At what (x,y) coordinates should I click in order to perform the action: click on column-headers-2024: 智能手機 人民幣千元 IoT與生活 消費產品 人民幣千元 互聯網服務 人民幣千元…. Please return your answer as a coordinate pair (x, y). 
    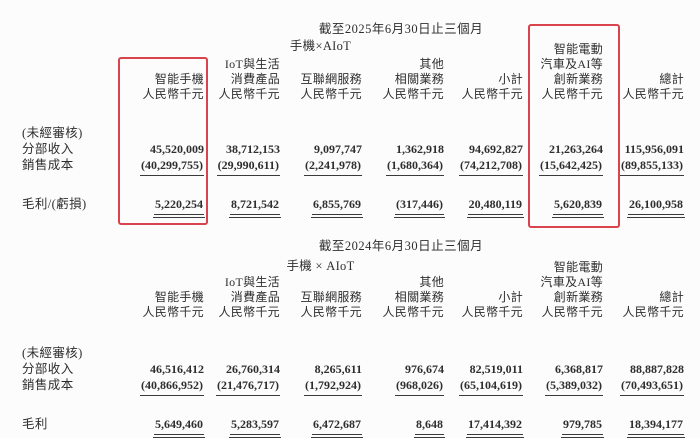
    Looking at the image, I should click on (361, 290).